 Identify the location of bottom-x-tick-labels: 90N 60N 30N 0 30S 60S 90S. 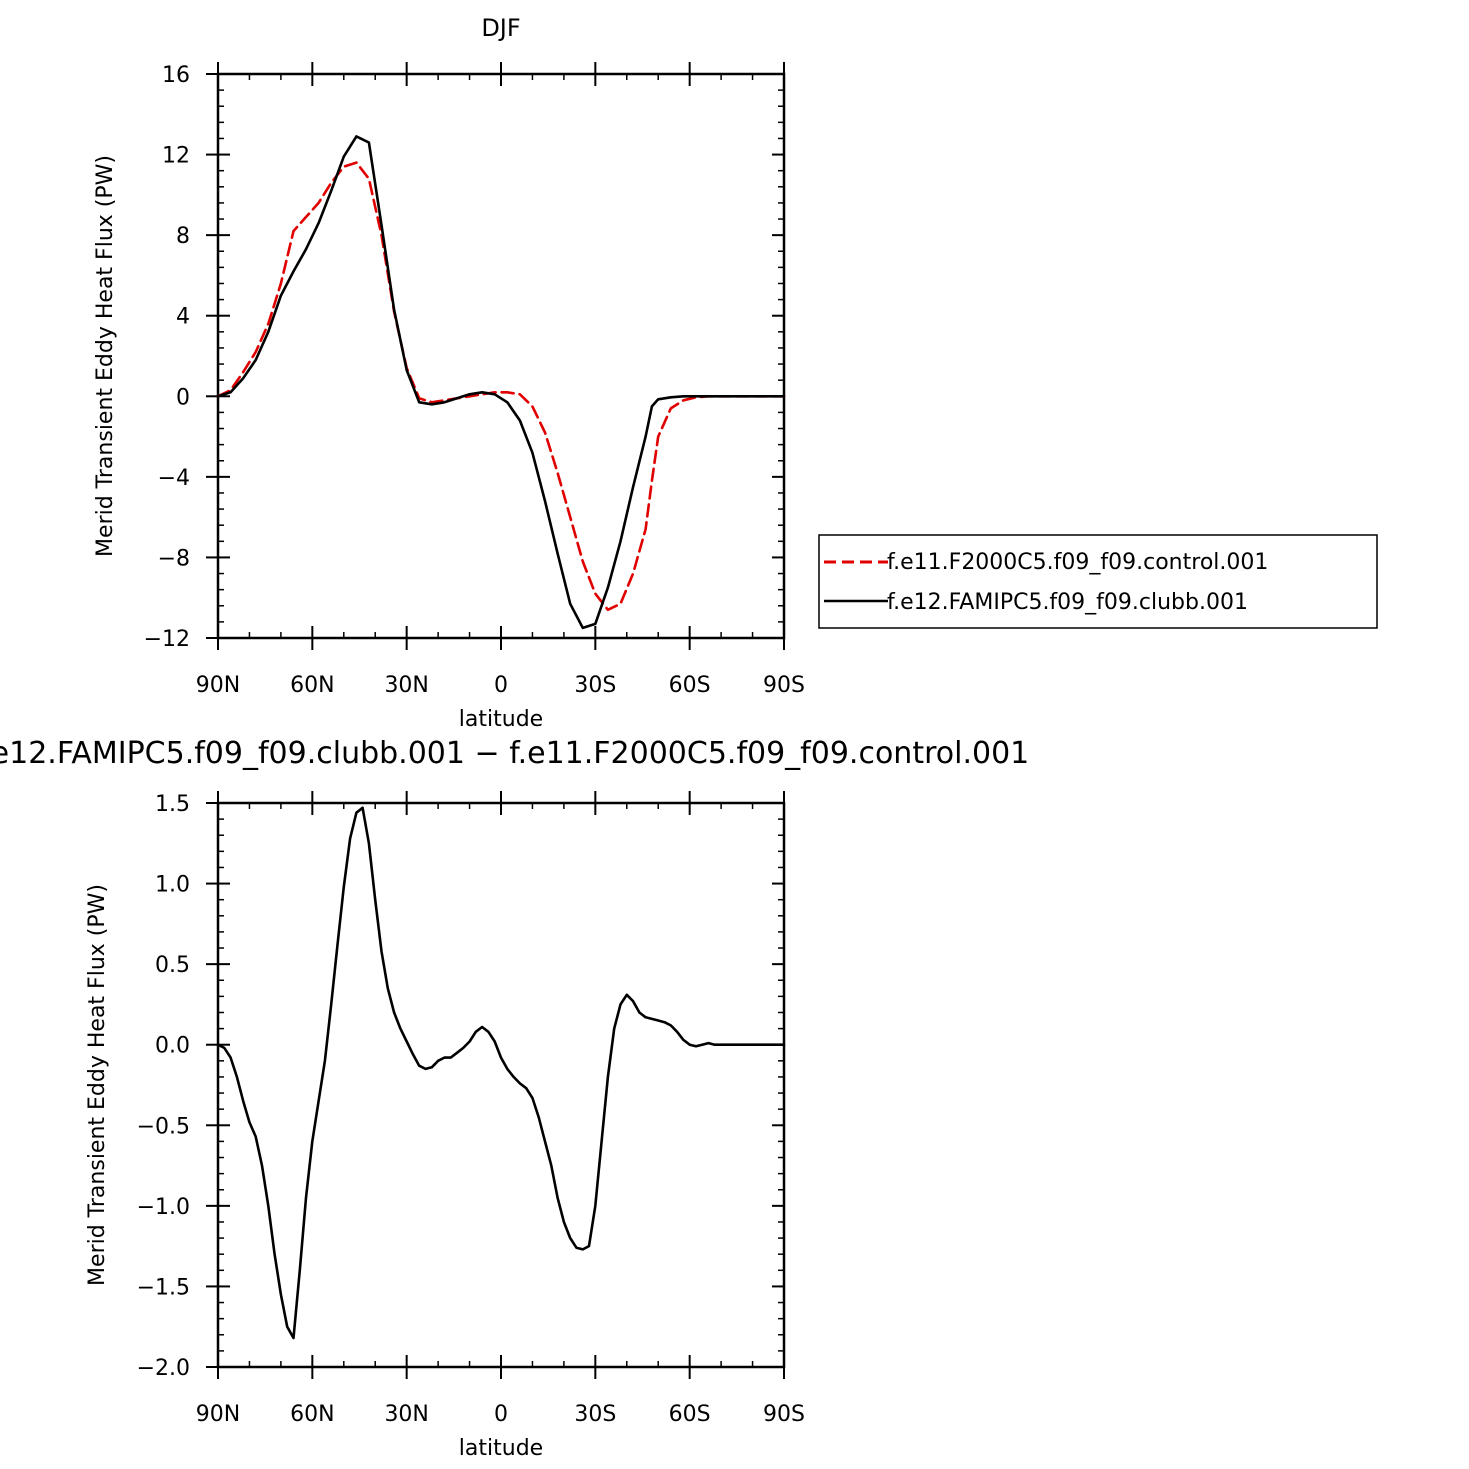
(500, 1414).